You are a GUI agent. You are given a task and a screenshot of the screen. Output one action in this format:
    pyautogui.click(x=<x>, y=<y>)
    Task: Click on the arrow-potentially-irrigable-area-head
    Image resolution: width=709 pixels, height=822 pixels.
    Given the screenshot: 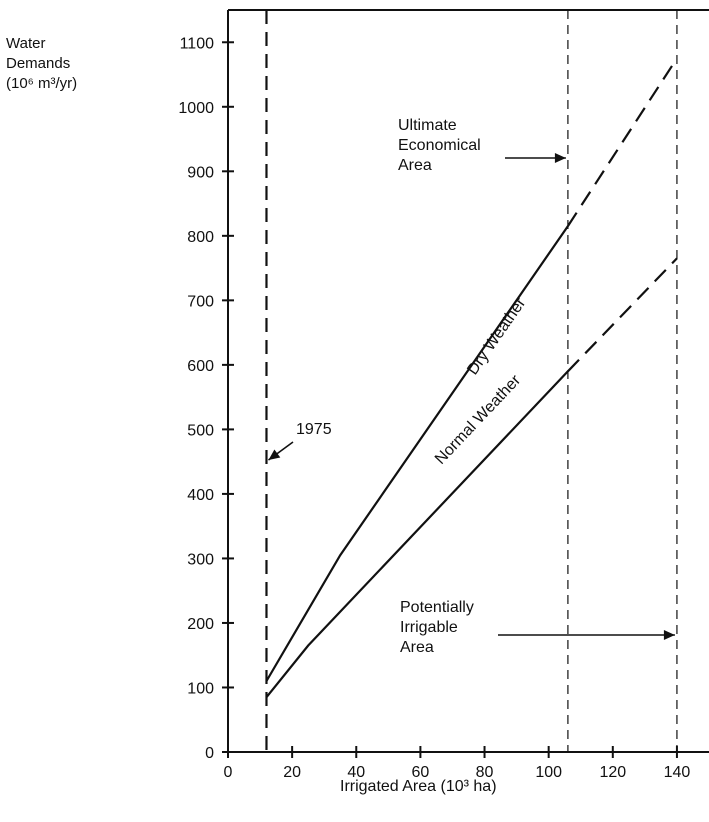 What is the action you would take?
    pyautogui.click(x=669, y=635)
    